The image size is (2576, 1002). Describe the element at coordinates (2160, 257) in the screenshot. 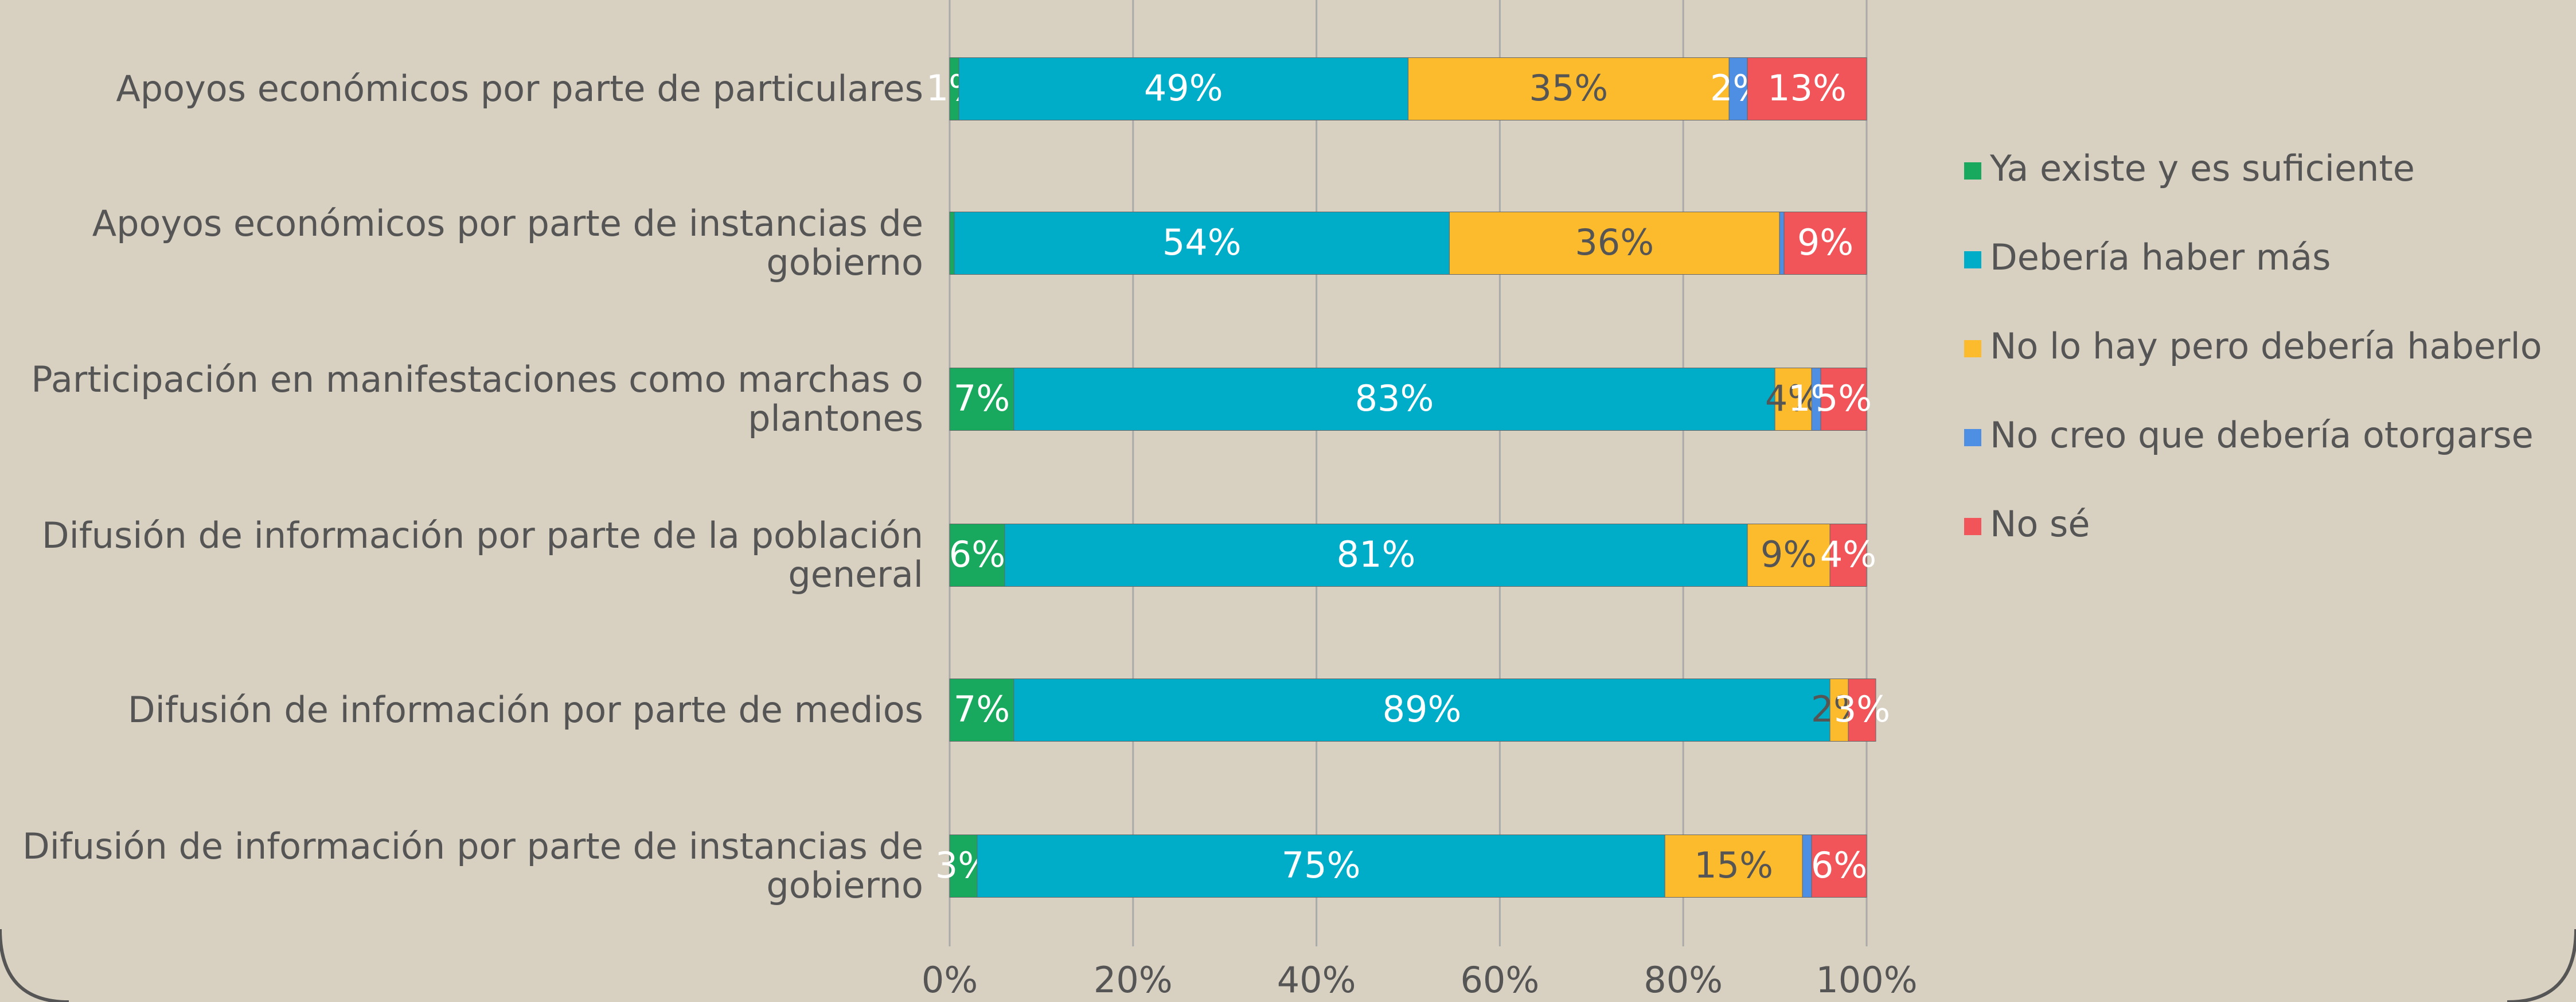

I see `legend-label: Debería haber más` at that location.